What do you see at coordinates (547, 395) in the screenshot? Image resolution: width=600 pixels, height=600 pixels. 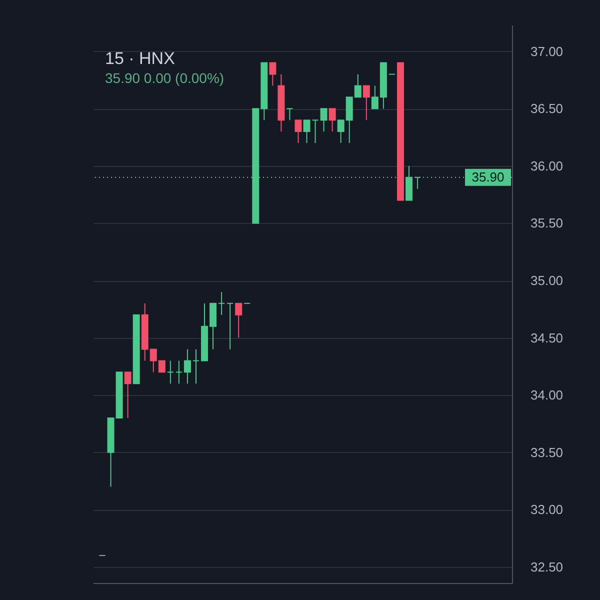 I see `y-tick-label: 34.00` at bounding box center [547, 395].